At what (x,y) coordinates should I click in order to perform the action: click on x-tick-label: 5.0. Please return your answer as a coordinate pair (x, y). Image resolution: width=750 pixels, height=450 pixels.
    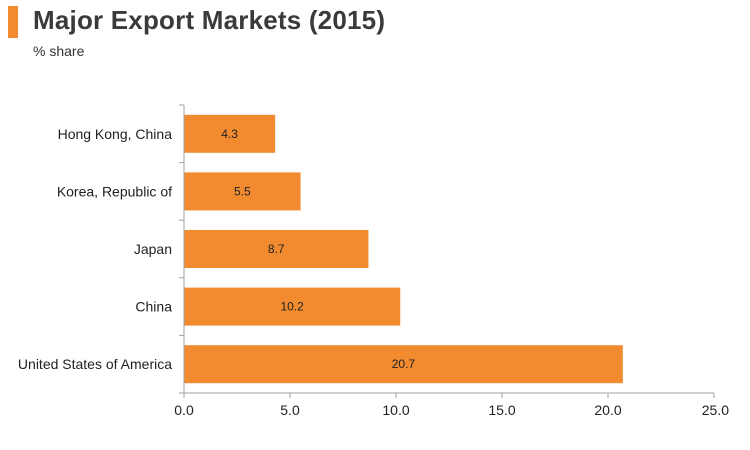
    Looking at the image, I should click on (290, 410).